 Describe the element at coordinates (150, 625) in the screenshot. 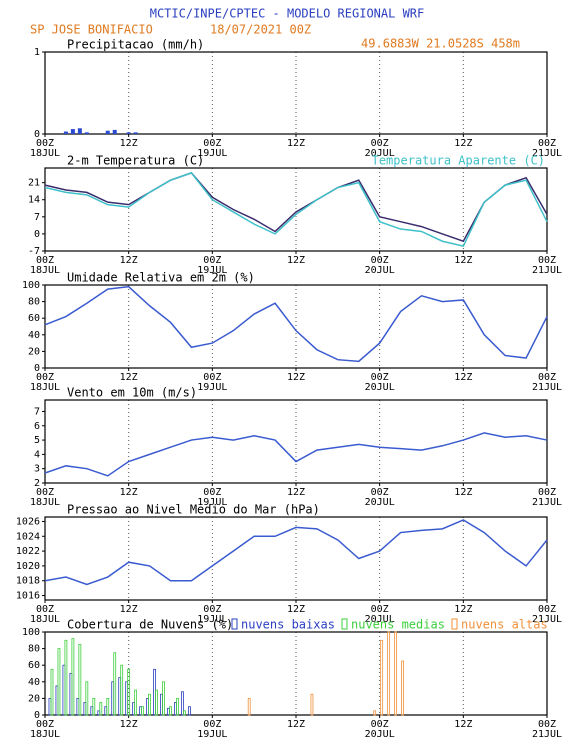

I see `panel-title: Cobertura de Nuvens (%)` at that location.